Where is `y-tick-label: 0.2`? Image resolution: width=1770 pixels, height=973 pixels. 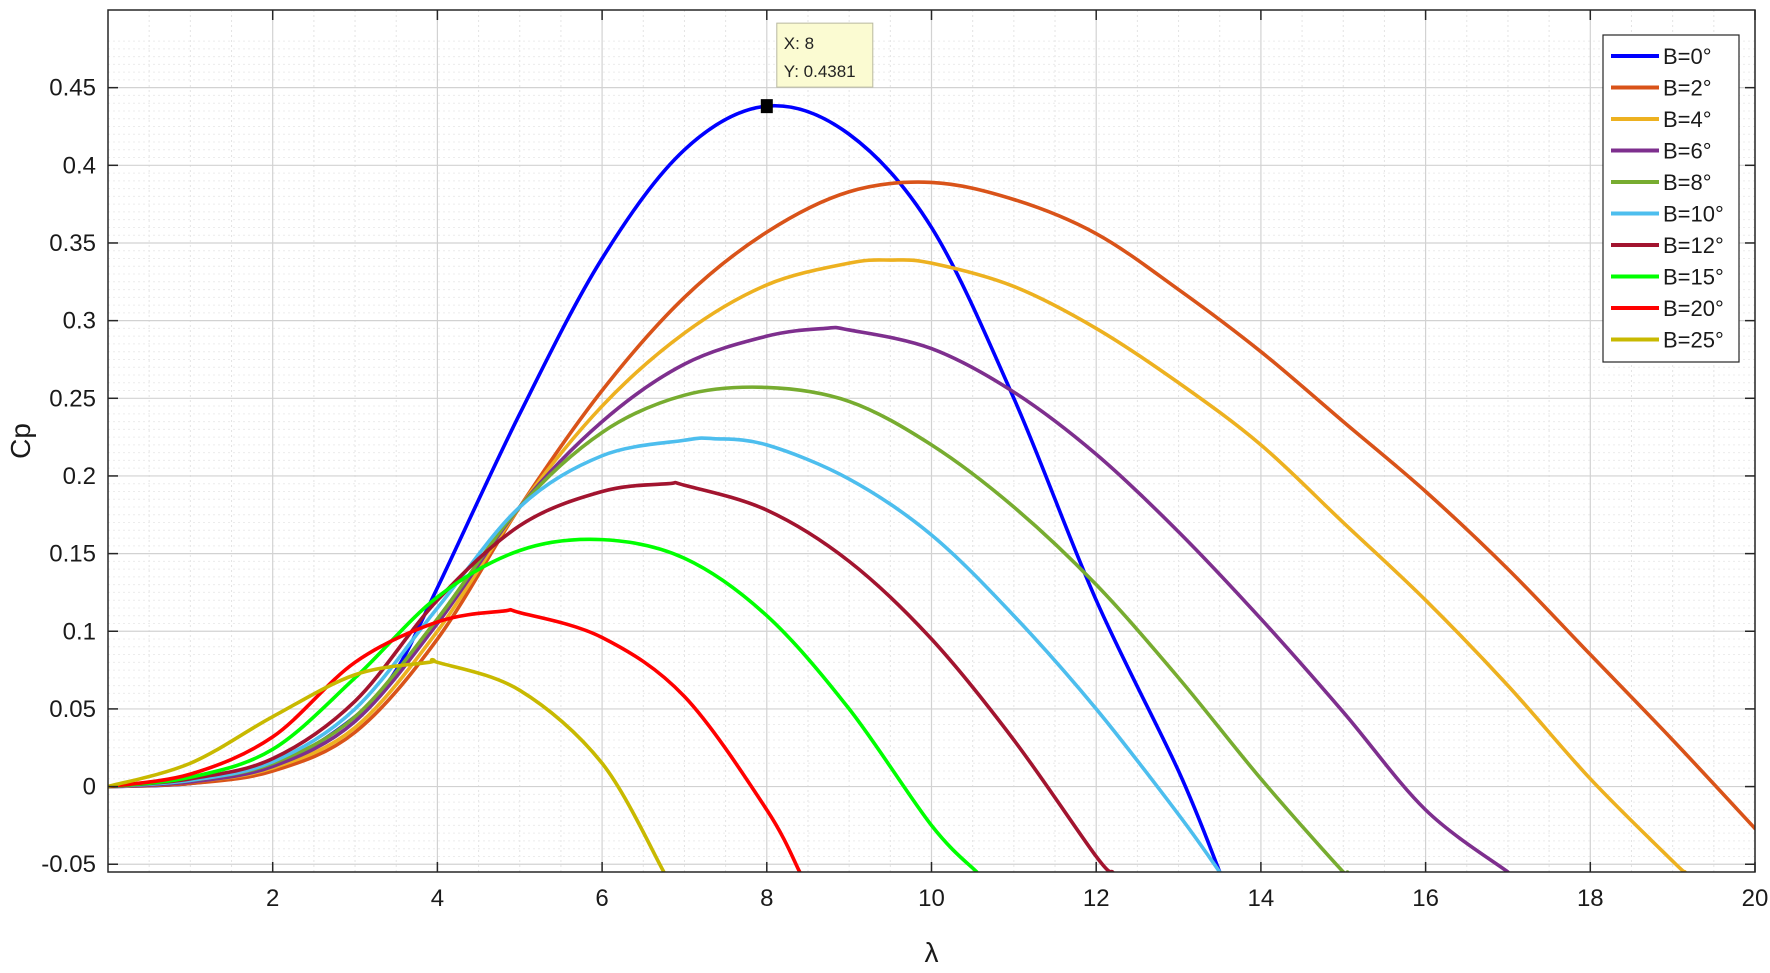 y-tick-label: 0.2 is located at coordinates (79, 476).